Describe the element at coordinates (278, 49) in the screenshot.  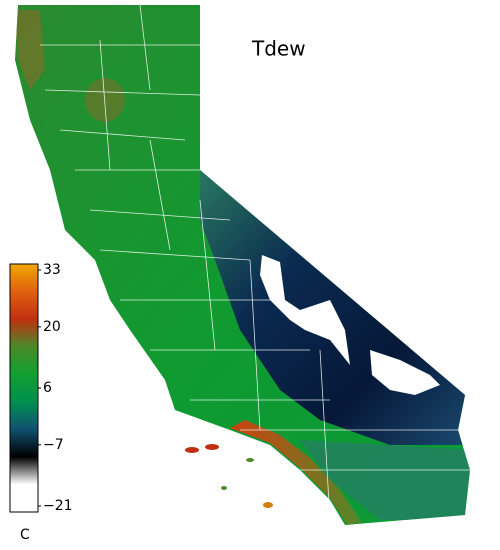
I see `map-title: Tdew` at that location.